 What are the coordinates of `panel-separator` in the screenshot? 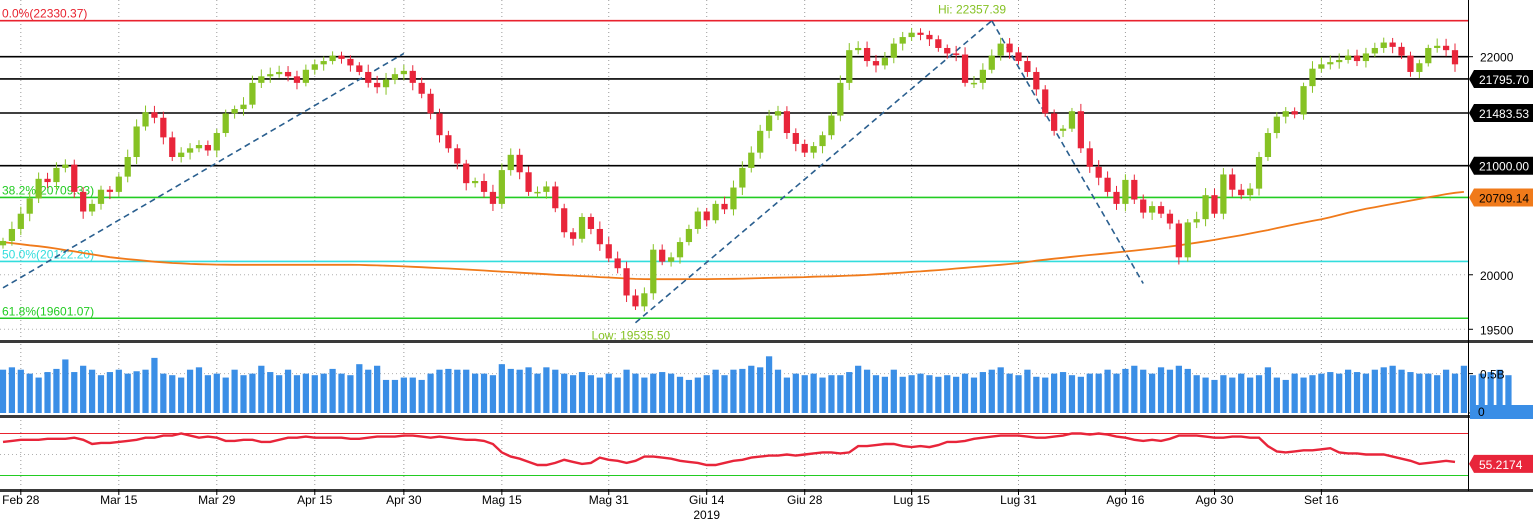 It's located at (766, 490).